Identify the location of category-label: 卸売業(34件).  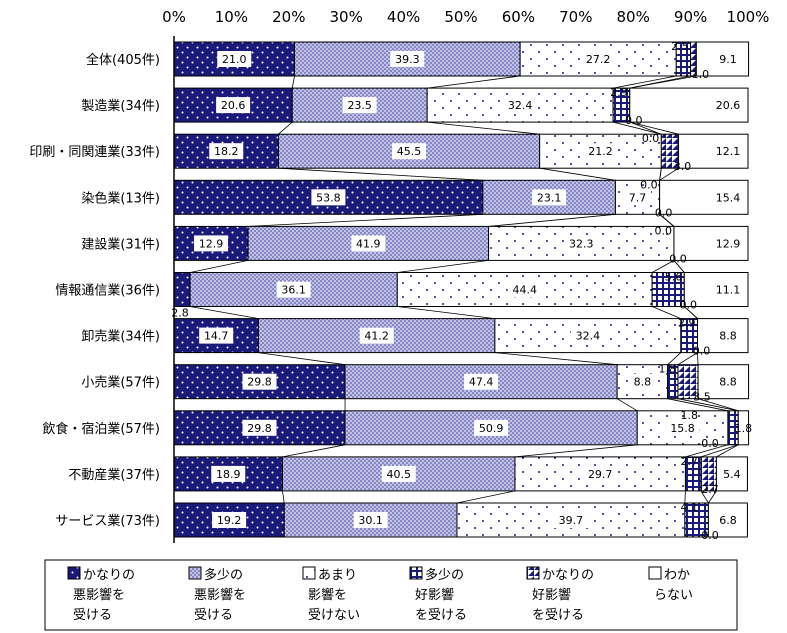
(120, 337).